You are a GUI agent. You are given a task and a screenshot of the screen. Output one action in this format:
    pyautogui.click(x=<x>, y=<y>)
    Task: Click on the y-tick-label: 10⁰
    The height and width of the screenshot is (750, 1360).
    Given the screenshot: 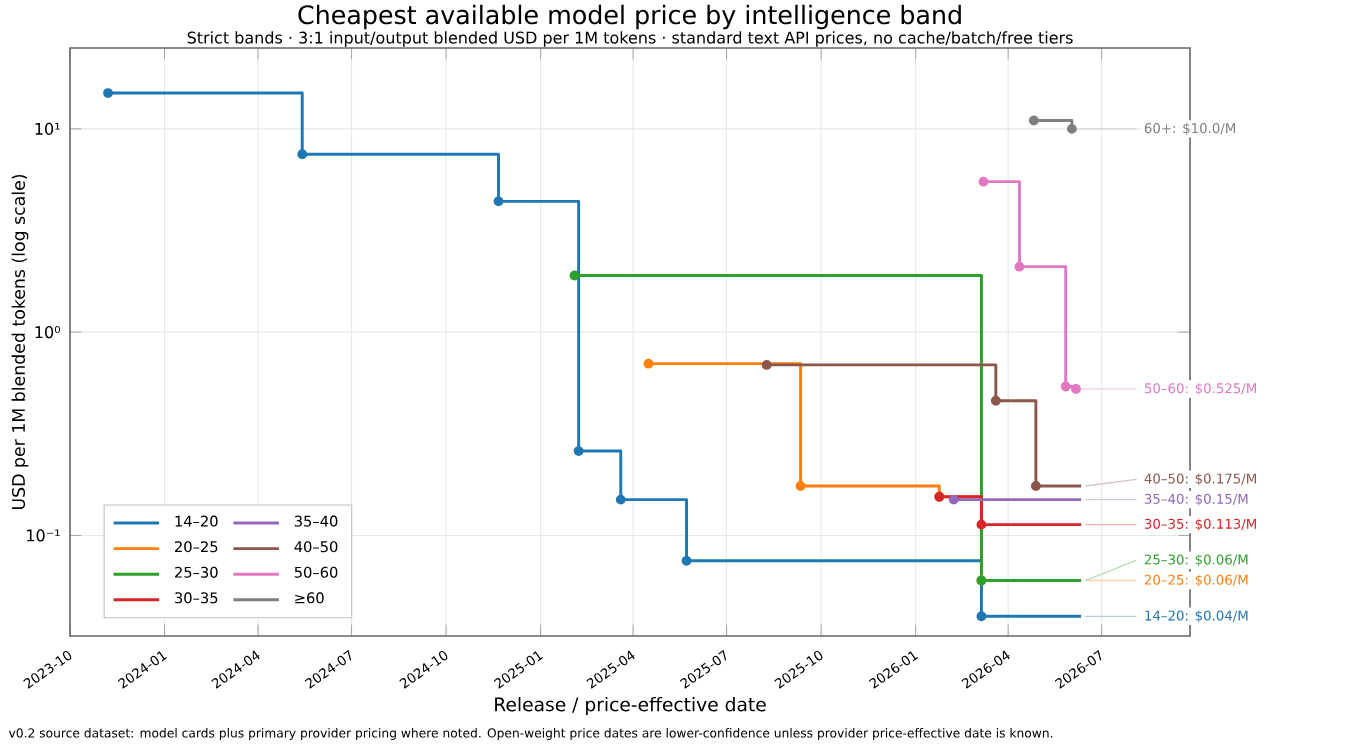 What is the action you would take?
    pyautogui.click(x=48, y=332)
    